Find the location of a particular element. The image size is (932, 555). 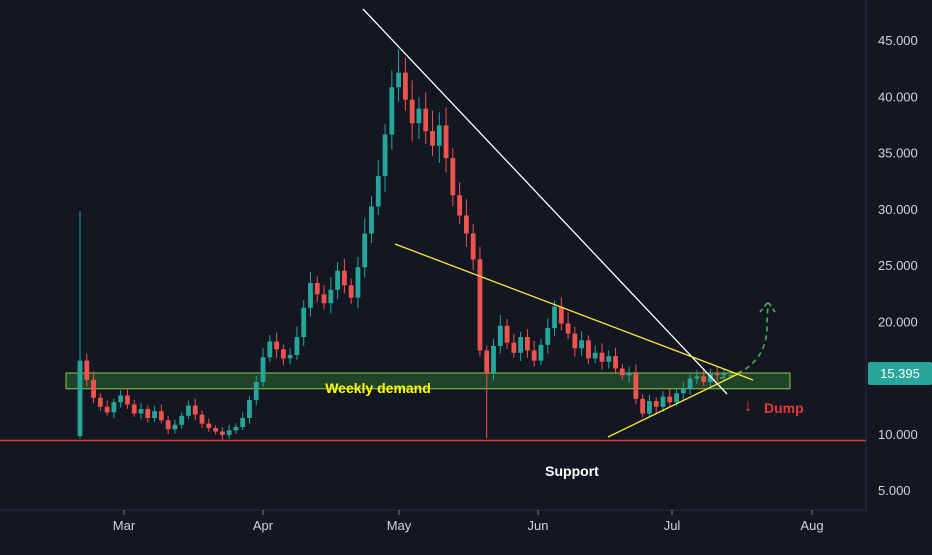

last-price-badge: 15.395 is located at coordinates (900, 373).